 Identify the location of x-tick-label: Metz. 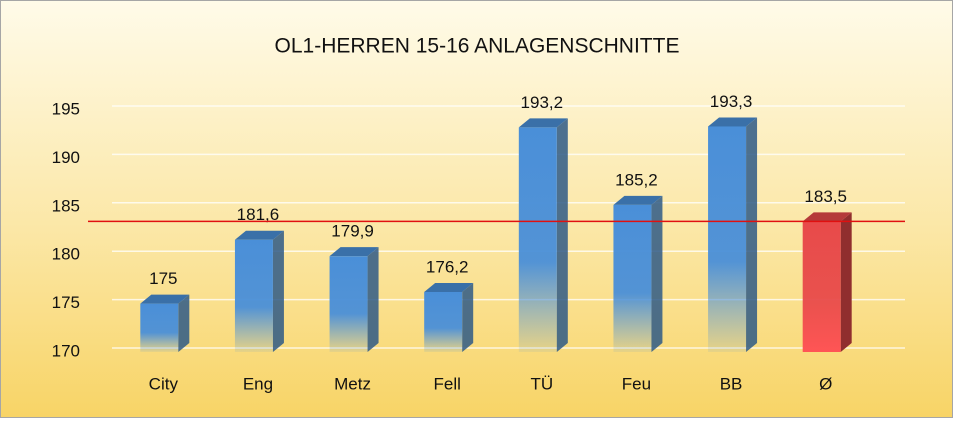
(352, 383).